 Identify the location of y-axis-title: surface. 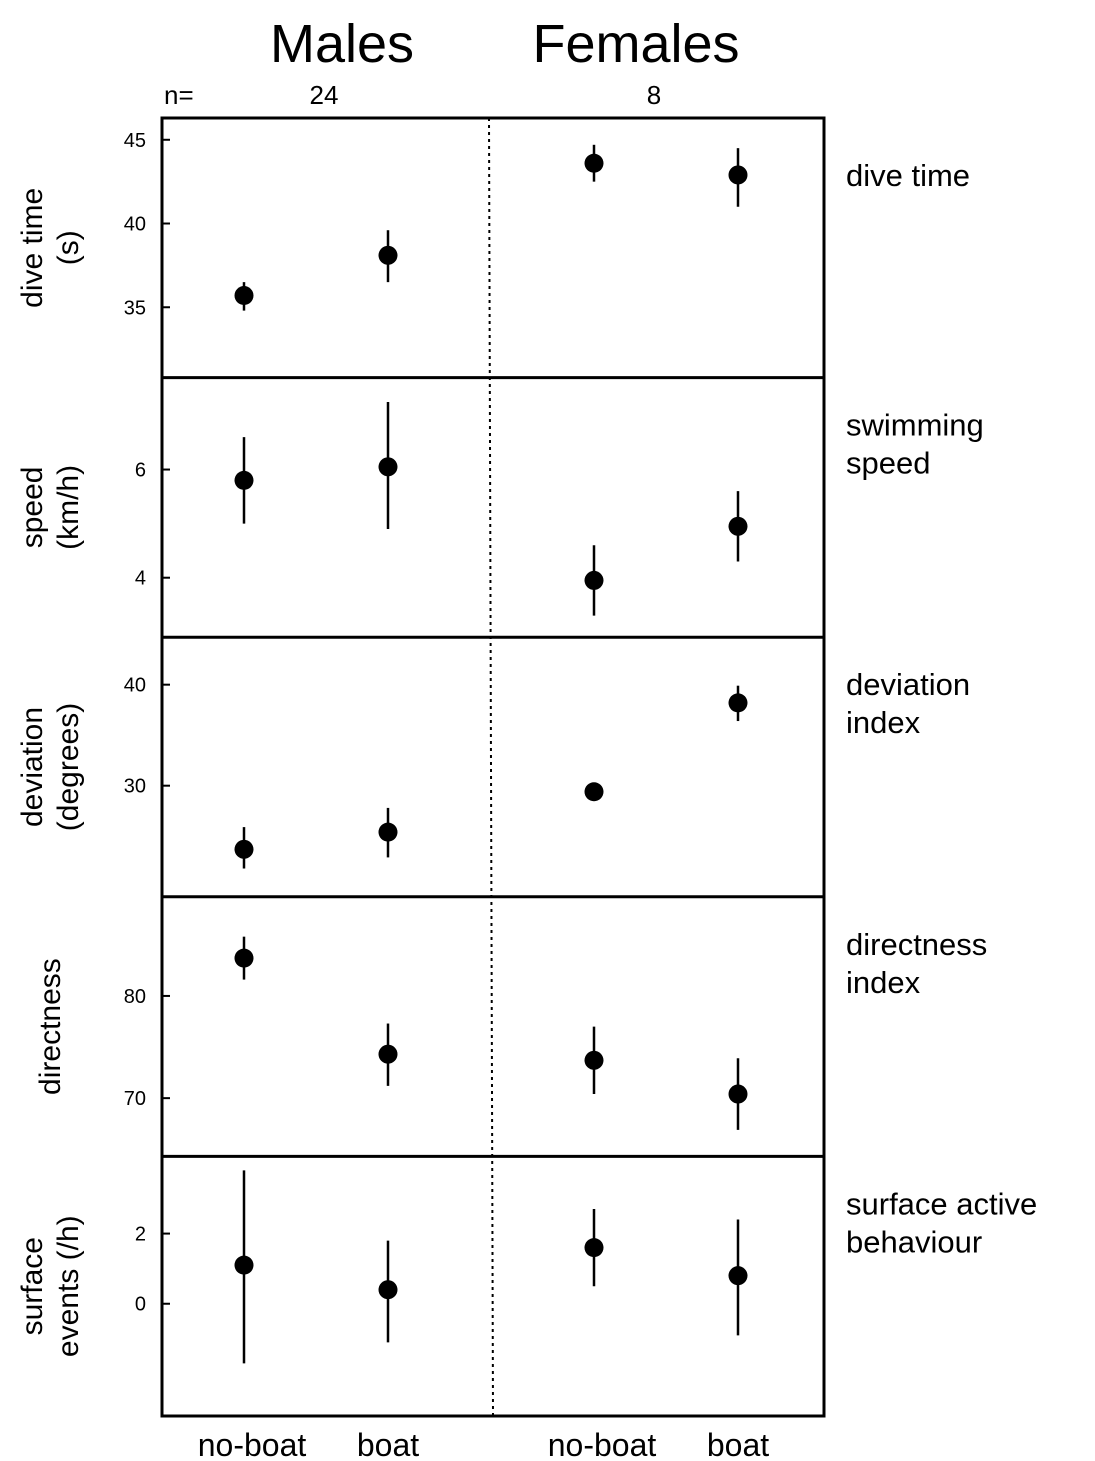
(32, 1286).